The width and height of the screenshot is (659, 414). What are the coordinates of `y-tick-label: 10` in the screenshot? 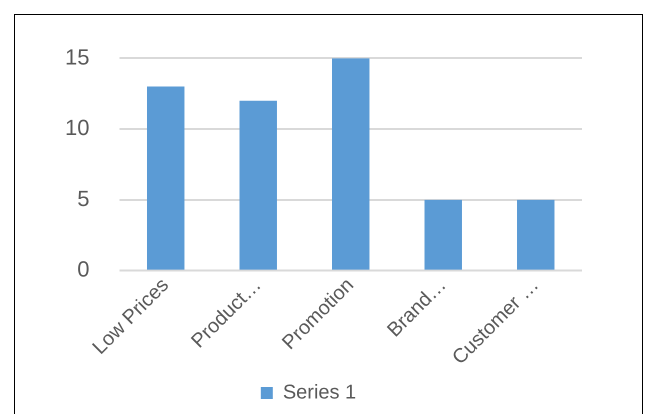 It's located at (77, 127).